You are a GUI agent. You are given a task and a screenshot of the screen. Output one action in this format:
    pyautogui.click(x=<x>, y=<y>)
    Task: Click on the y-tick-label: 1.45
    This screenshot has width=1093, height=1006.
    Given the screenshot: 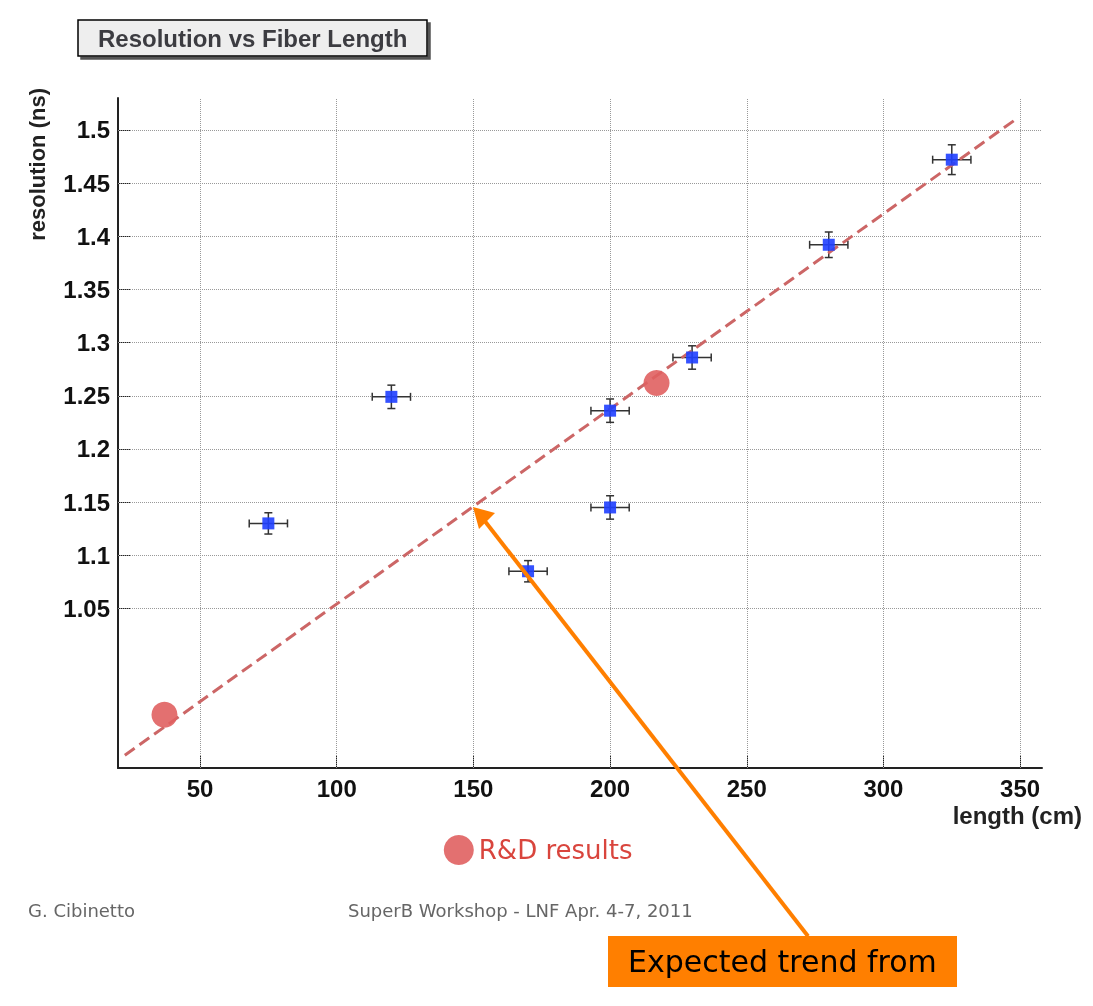 What is the action you would take?
    pyautogui.click(x=86, y=183)
    